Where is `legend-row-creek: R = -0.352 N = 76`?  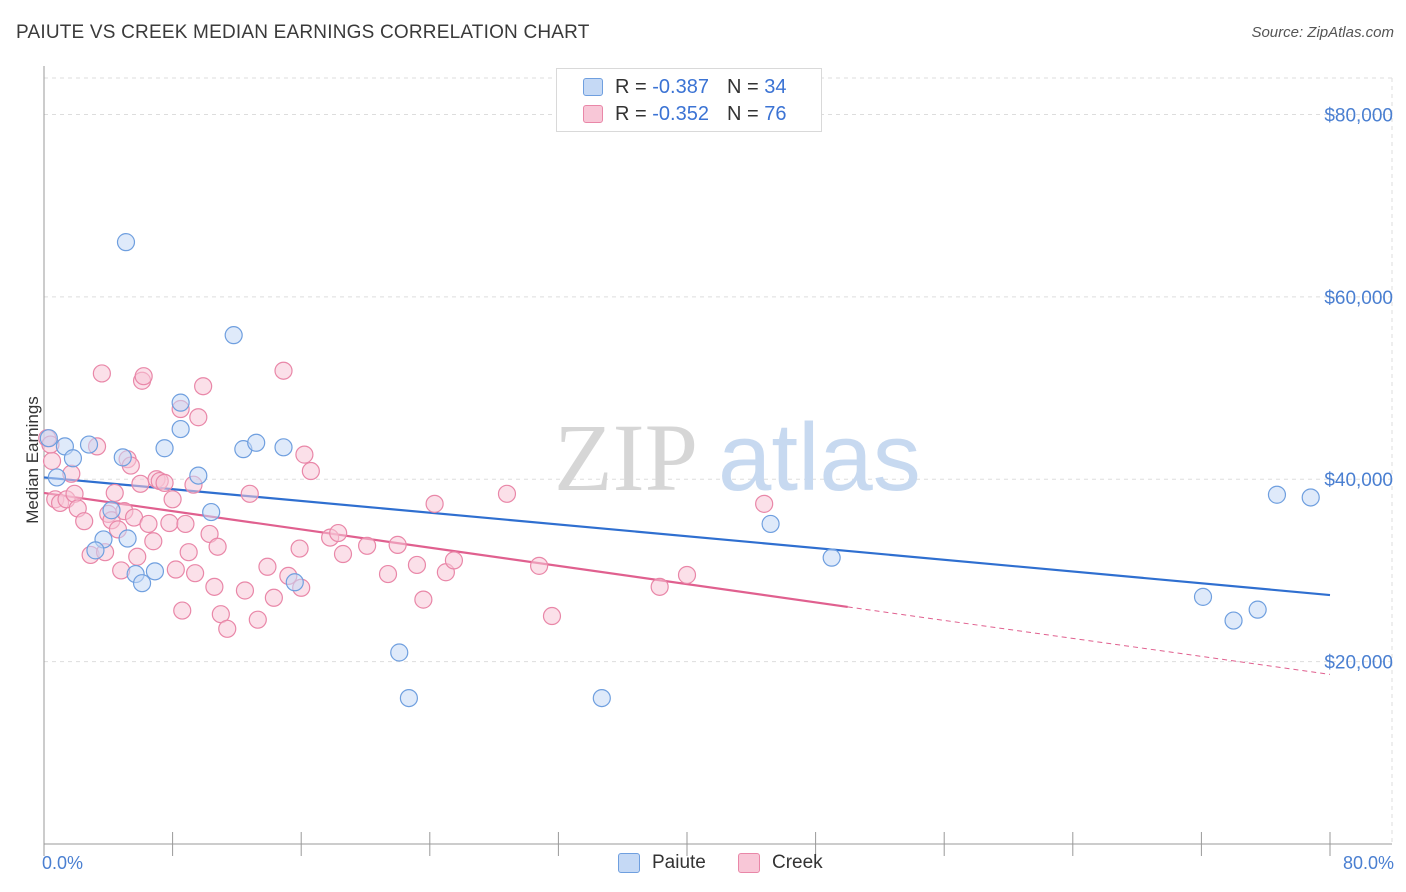
legend-row-creek: R = -0.352 N = 76 is located at coordinates (684, 114).